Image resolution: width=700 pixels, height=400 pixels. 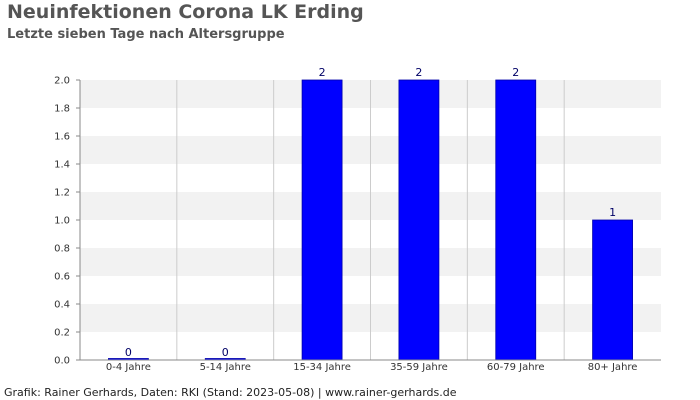 What do you see at coordinates (322, 367) in the screenshot?
I see `x-tick-label: 15-34 Jahre` at bounding box center [322, 367].